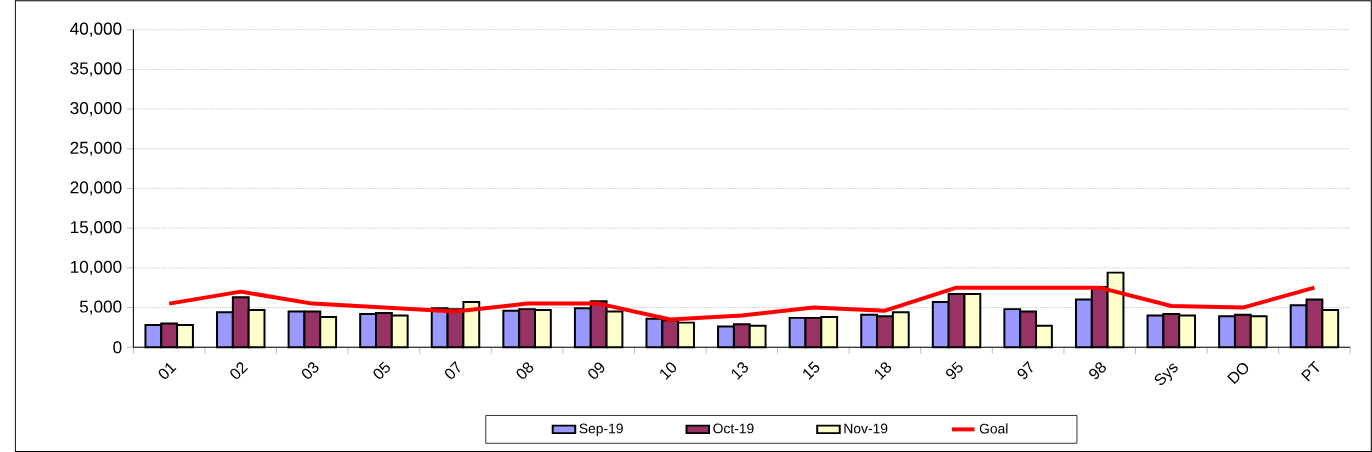 This screenshot has width=1372, height=452. What do you see at coordinates (310, 370) in the screenshot?
I see `x-tick-label: 03` at bounding box center [310, 370].